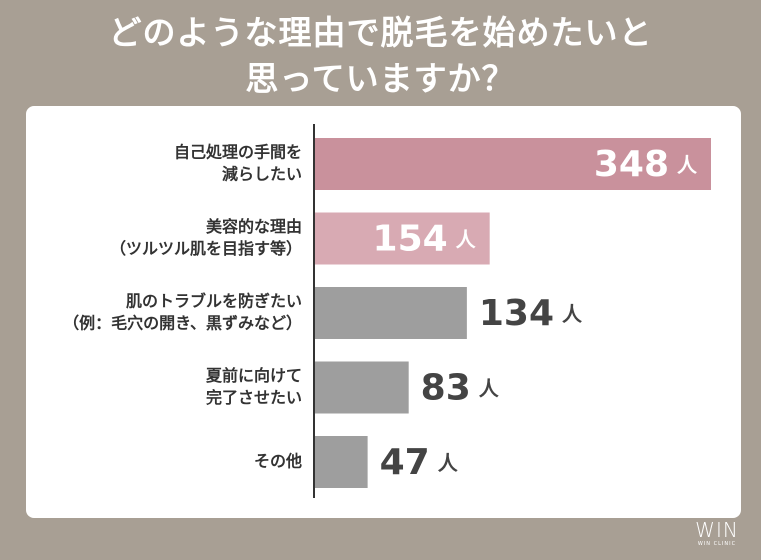 This screenshot has height=560, width=761. What do you see at coordinates (238, 152) in the screenshot?
I see `category-label-1-line-1: 自己処理の手間を` at bounding box center [238, 152].